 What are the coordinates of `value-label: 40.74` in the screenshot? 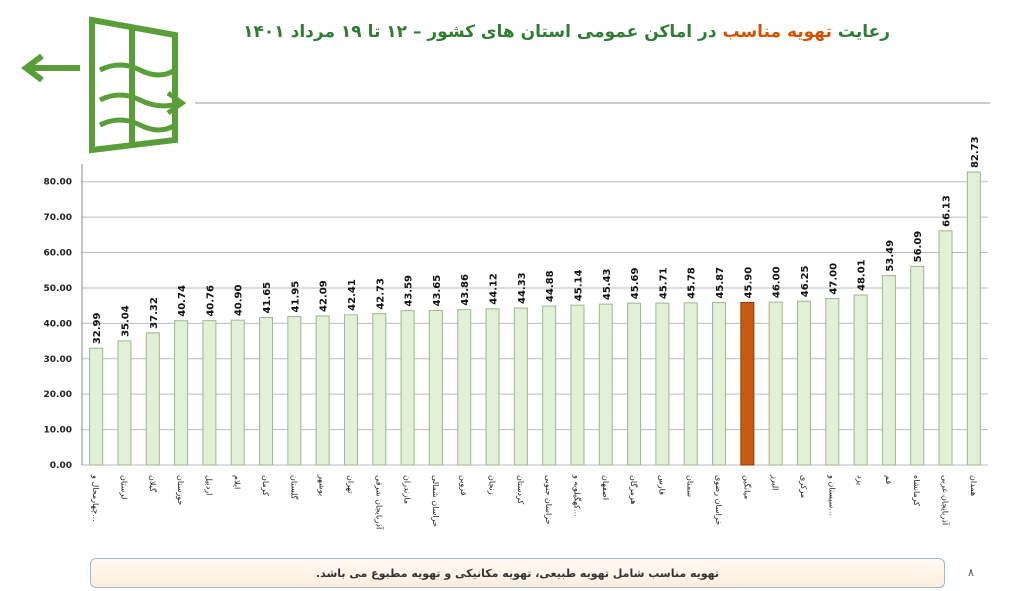 It's located at (182, 301).